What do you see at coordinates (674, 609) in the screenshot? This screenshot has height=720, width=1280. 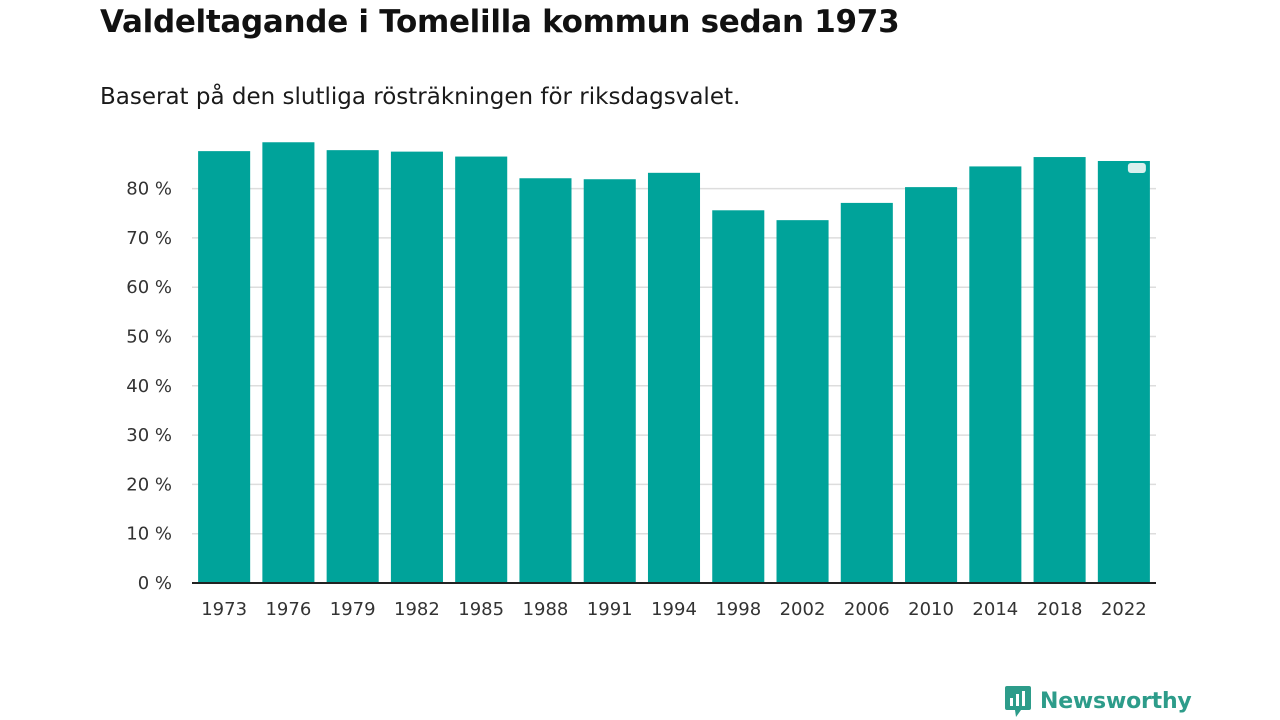 I see `x-tick-label: 1994` at bounding box center [674, 609].